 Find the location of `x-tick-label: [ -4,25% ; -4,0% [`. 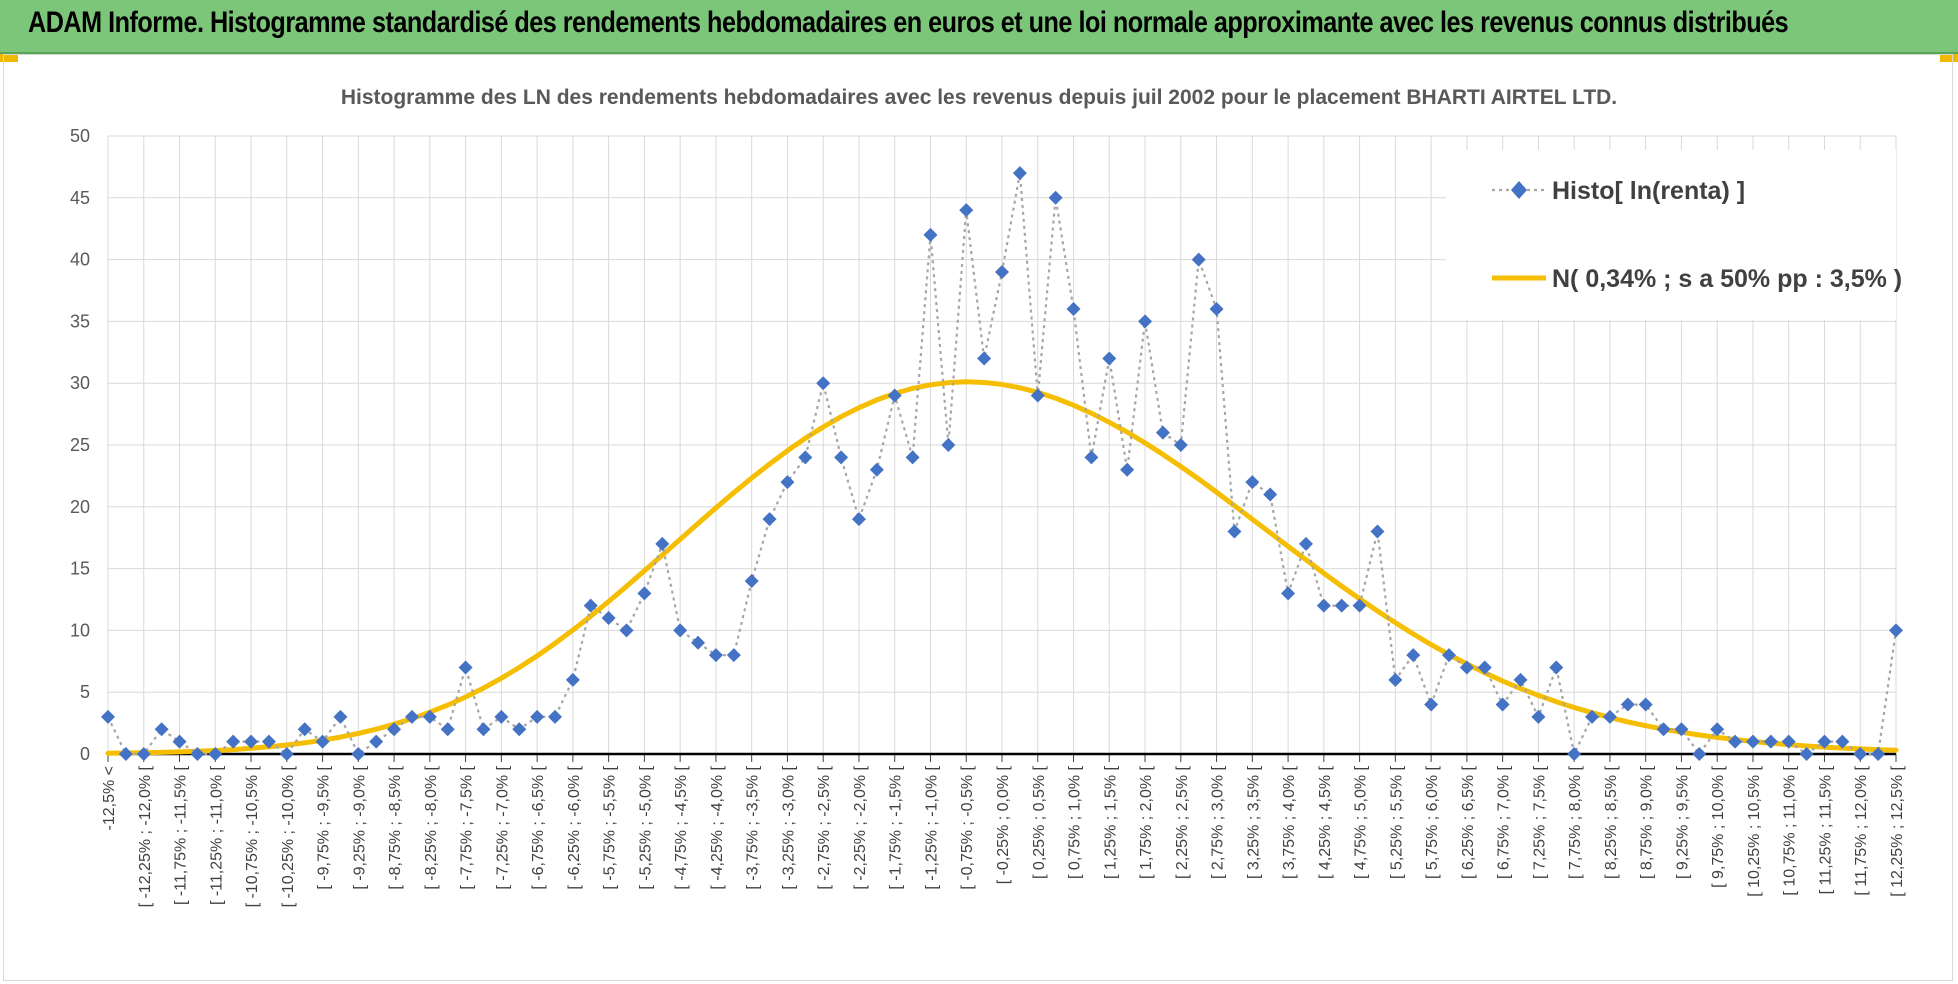

x-tick-label: [ -4,25% ; -4,0% [ is located at coordinates (717, 827).